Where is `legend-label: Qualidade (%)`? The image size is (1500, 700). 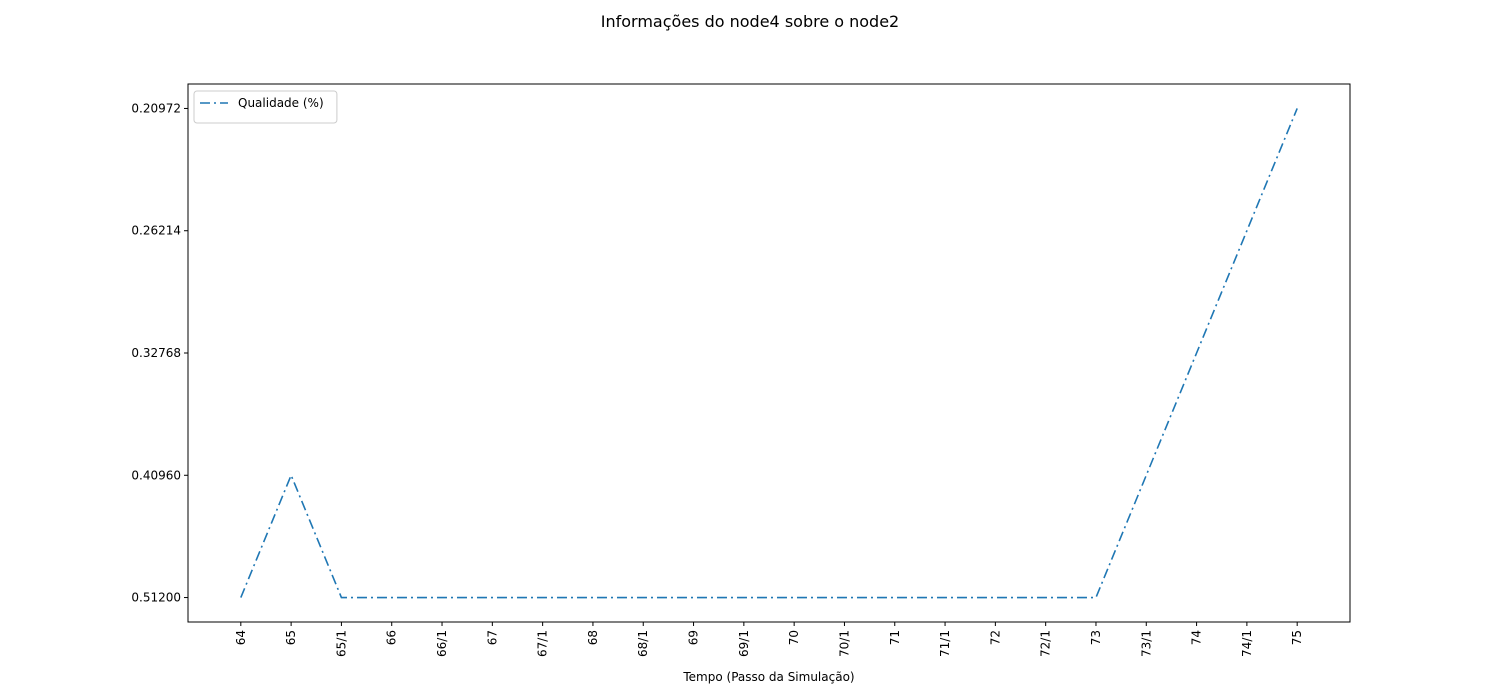 legend-label: Qualidade (%) is located at coordinates (281, 103).